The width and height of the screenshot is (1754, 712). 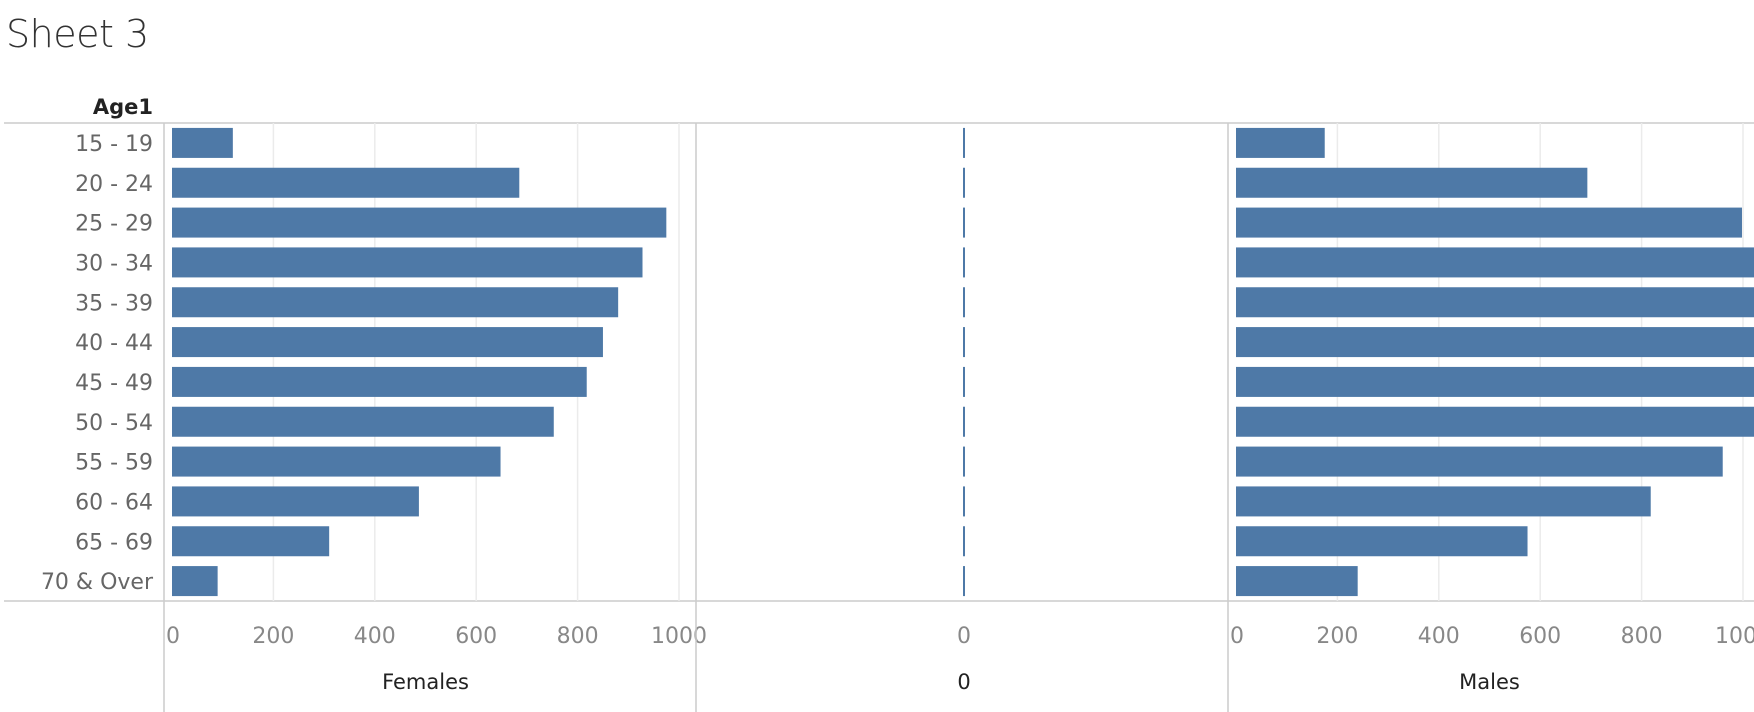 I want to click on category-label: 60 - 64, so click(x=114, y=502).